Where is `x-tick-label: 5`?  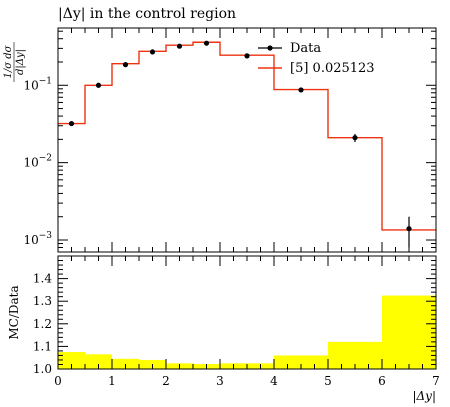
x-tick-label: 5 is located at coordinates (328, 381).